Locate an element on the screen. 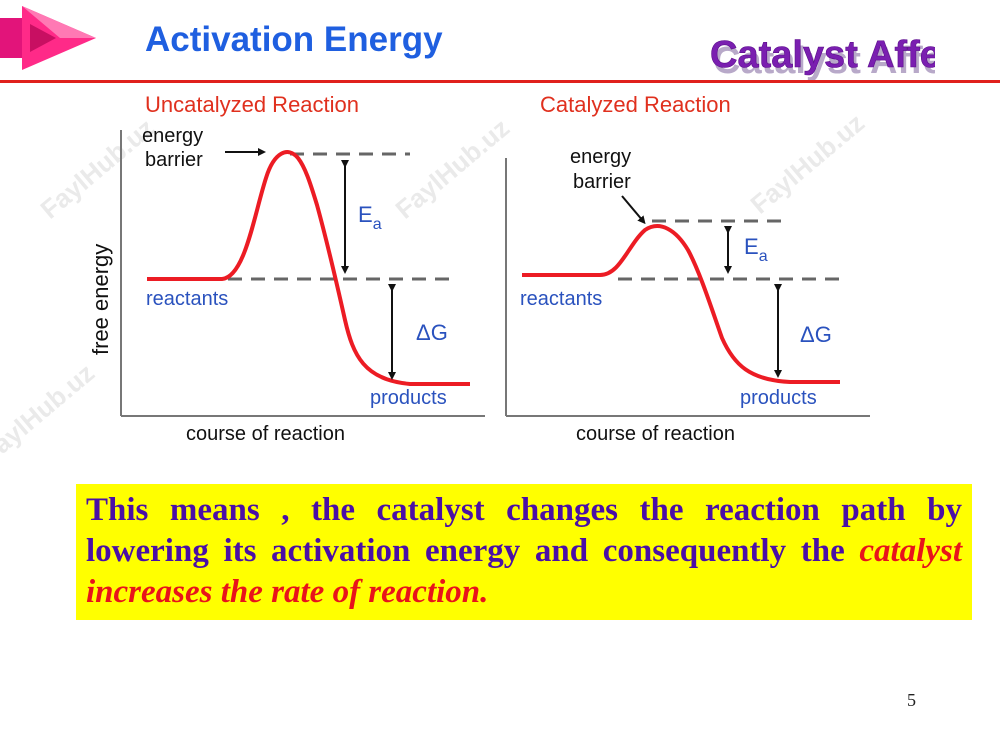  right-barrier-label-line1: energy is located at coordinates (600, 157).